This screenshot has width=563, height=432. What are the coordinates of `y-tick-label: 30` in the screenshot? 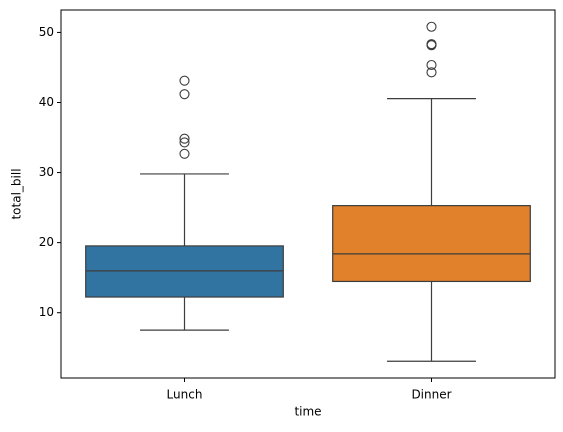 It's located at (46, 172).